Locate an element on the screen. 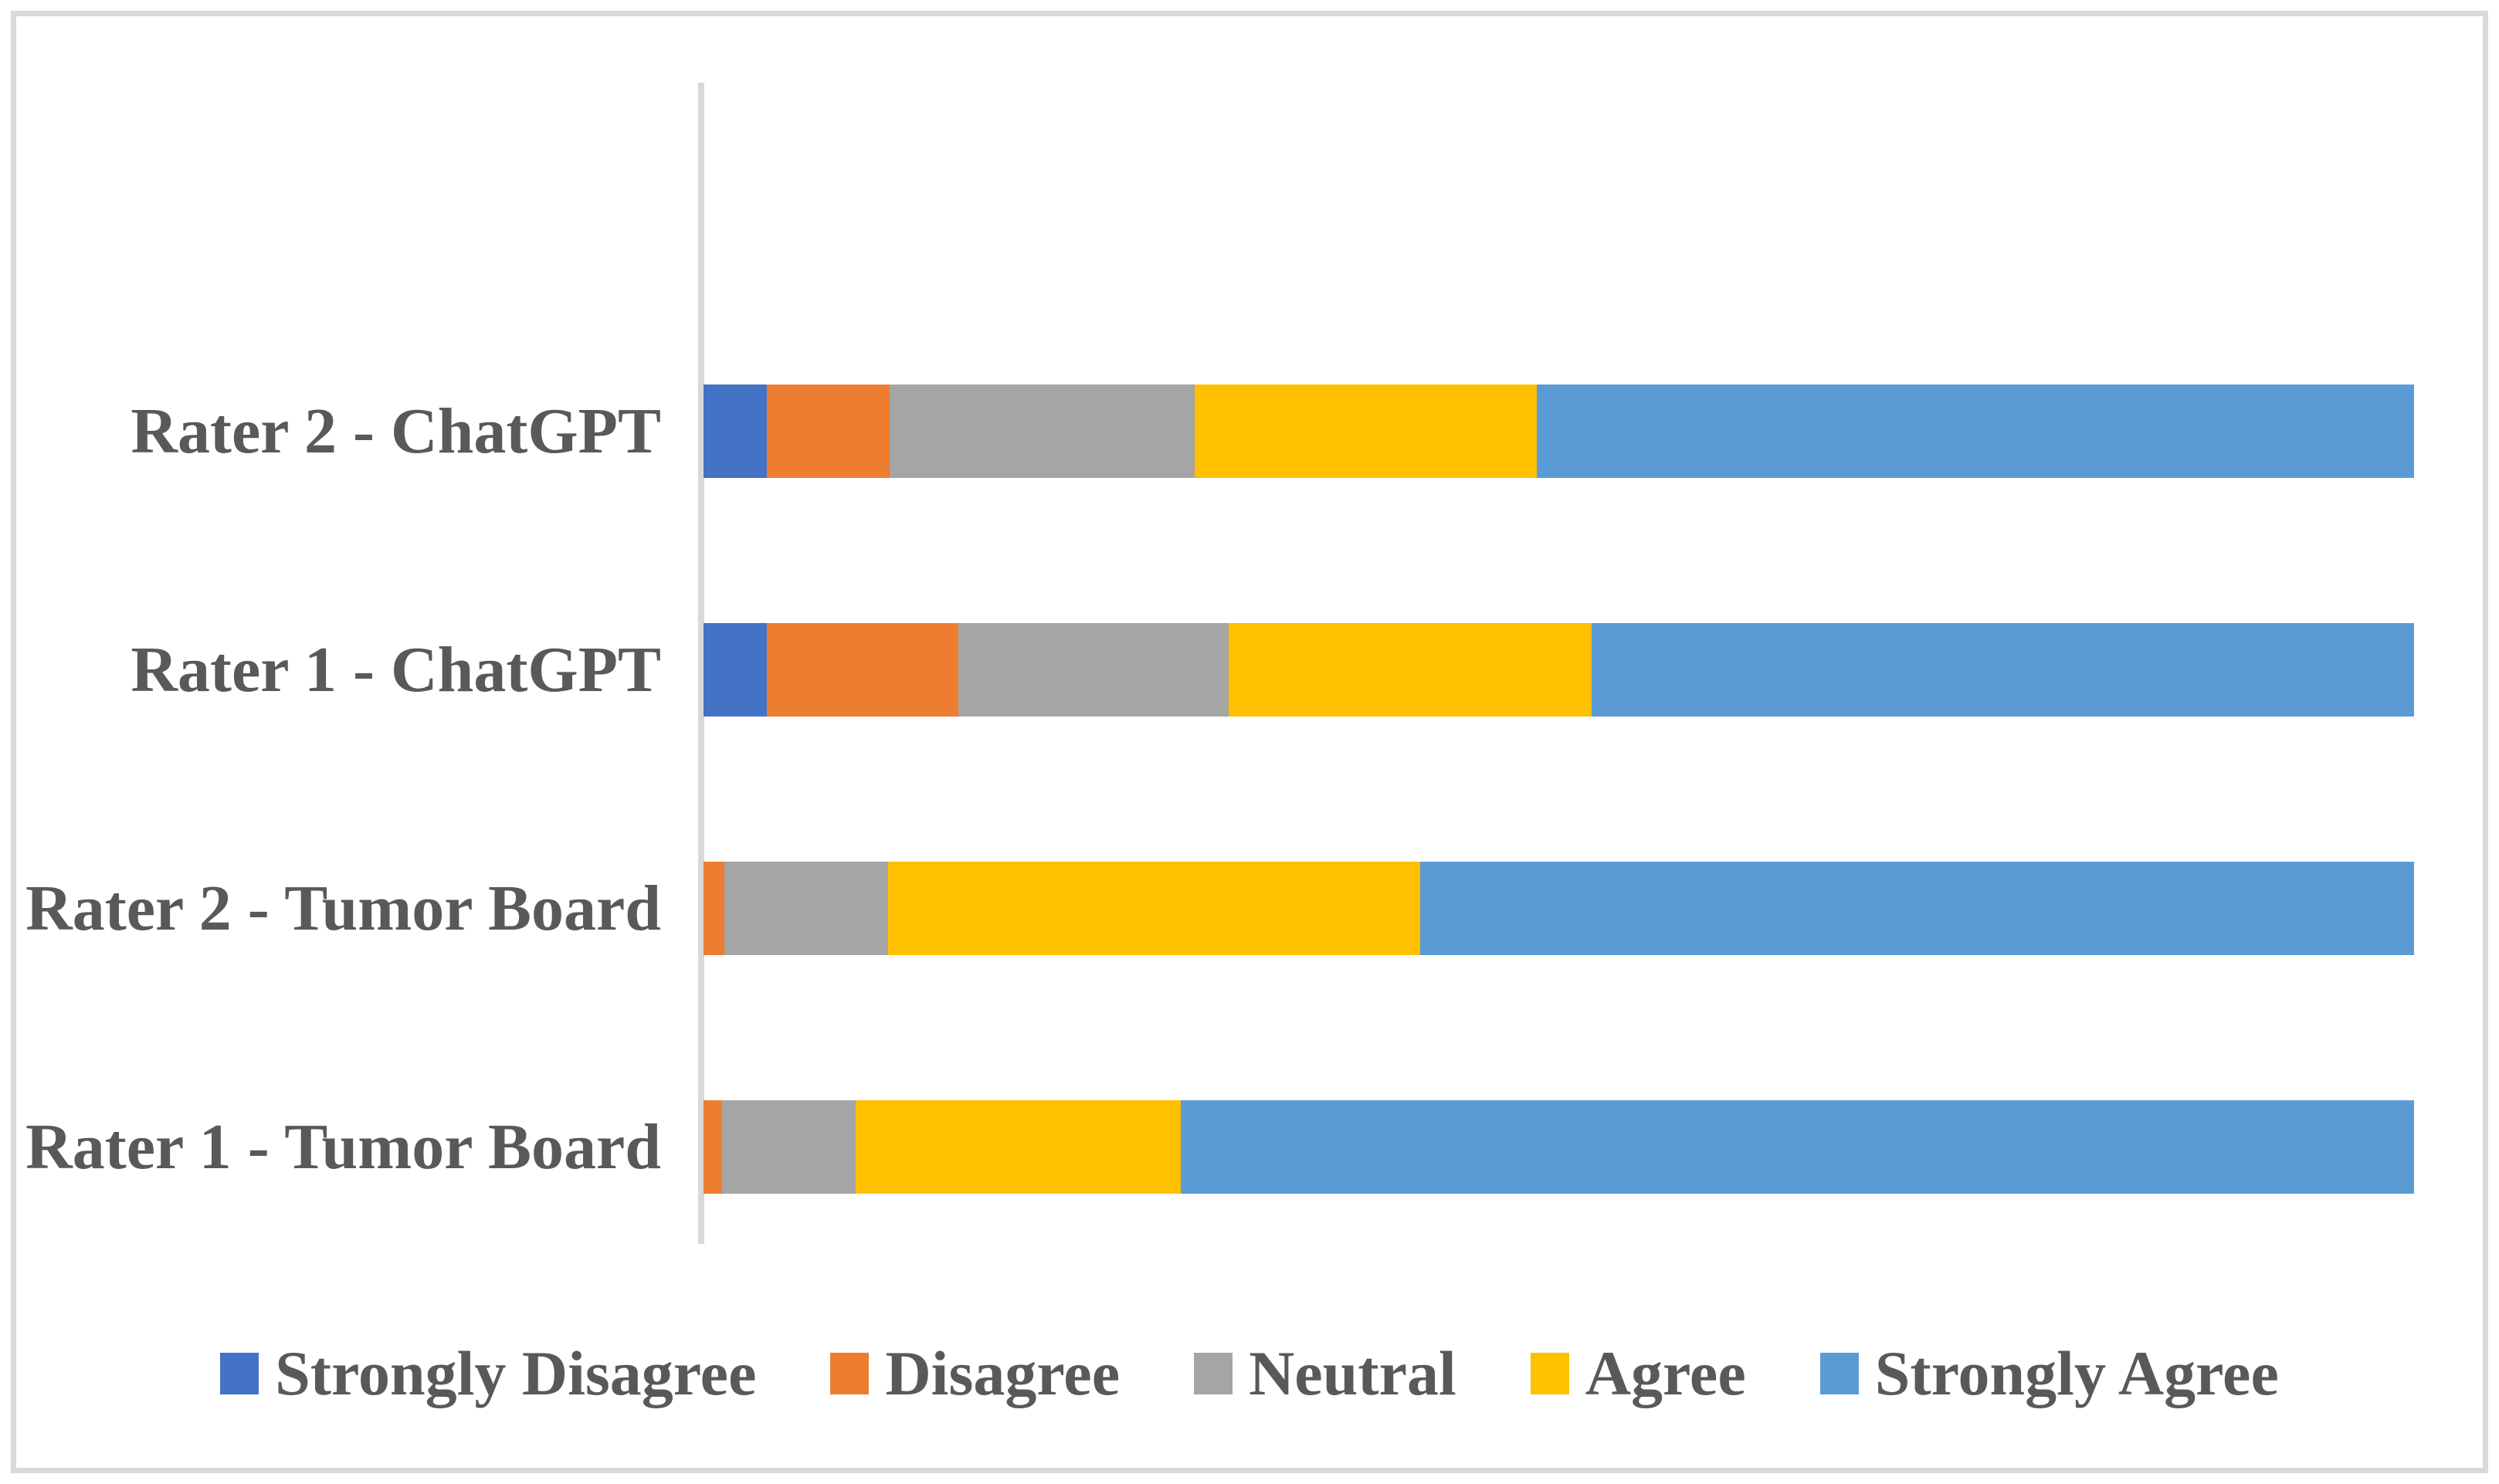 Image resolution: width=2499 pixels, height=1484 pixels. bar-row: Rater 2 - Tumor Board is located at coordinates (1249, 909).